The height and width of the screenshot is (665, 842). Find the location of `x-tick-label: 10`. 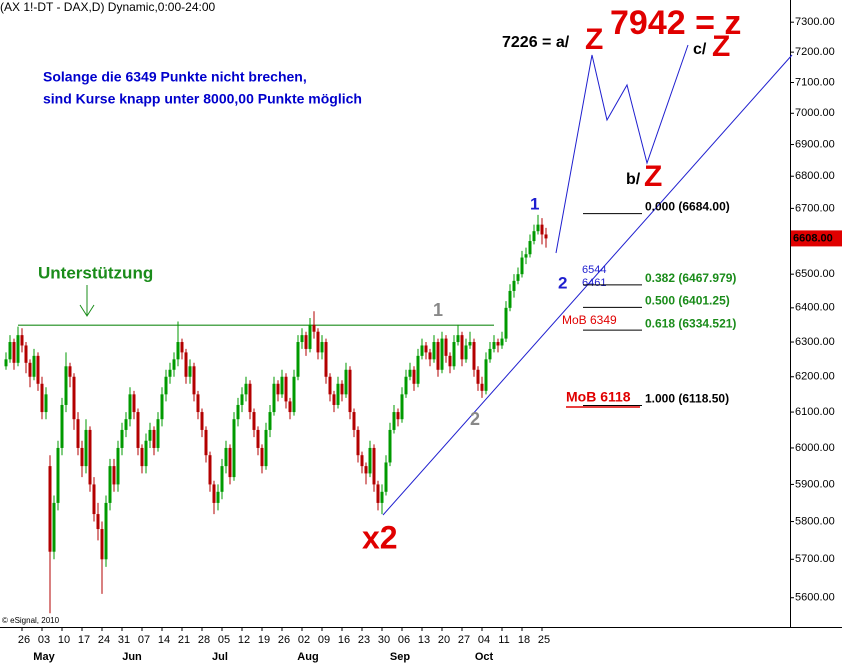

x-tick-label: 10 is located at coordinates (64, 640).